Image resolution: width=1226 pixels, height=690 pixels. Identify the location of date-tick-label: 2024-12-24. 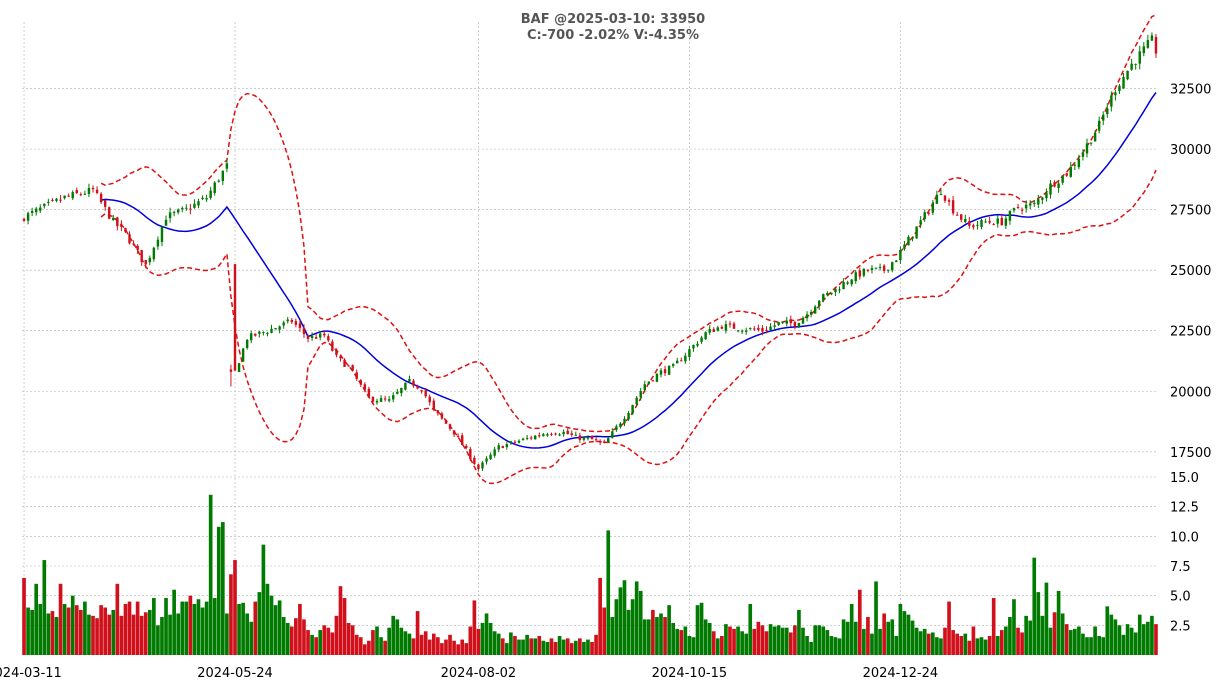
(901, 673).